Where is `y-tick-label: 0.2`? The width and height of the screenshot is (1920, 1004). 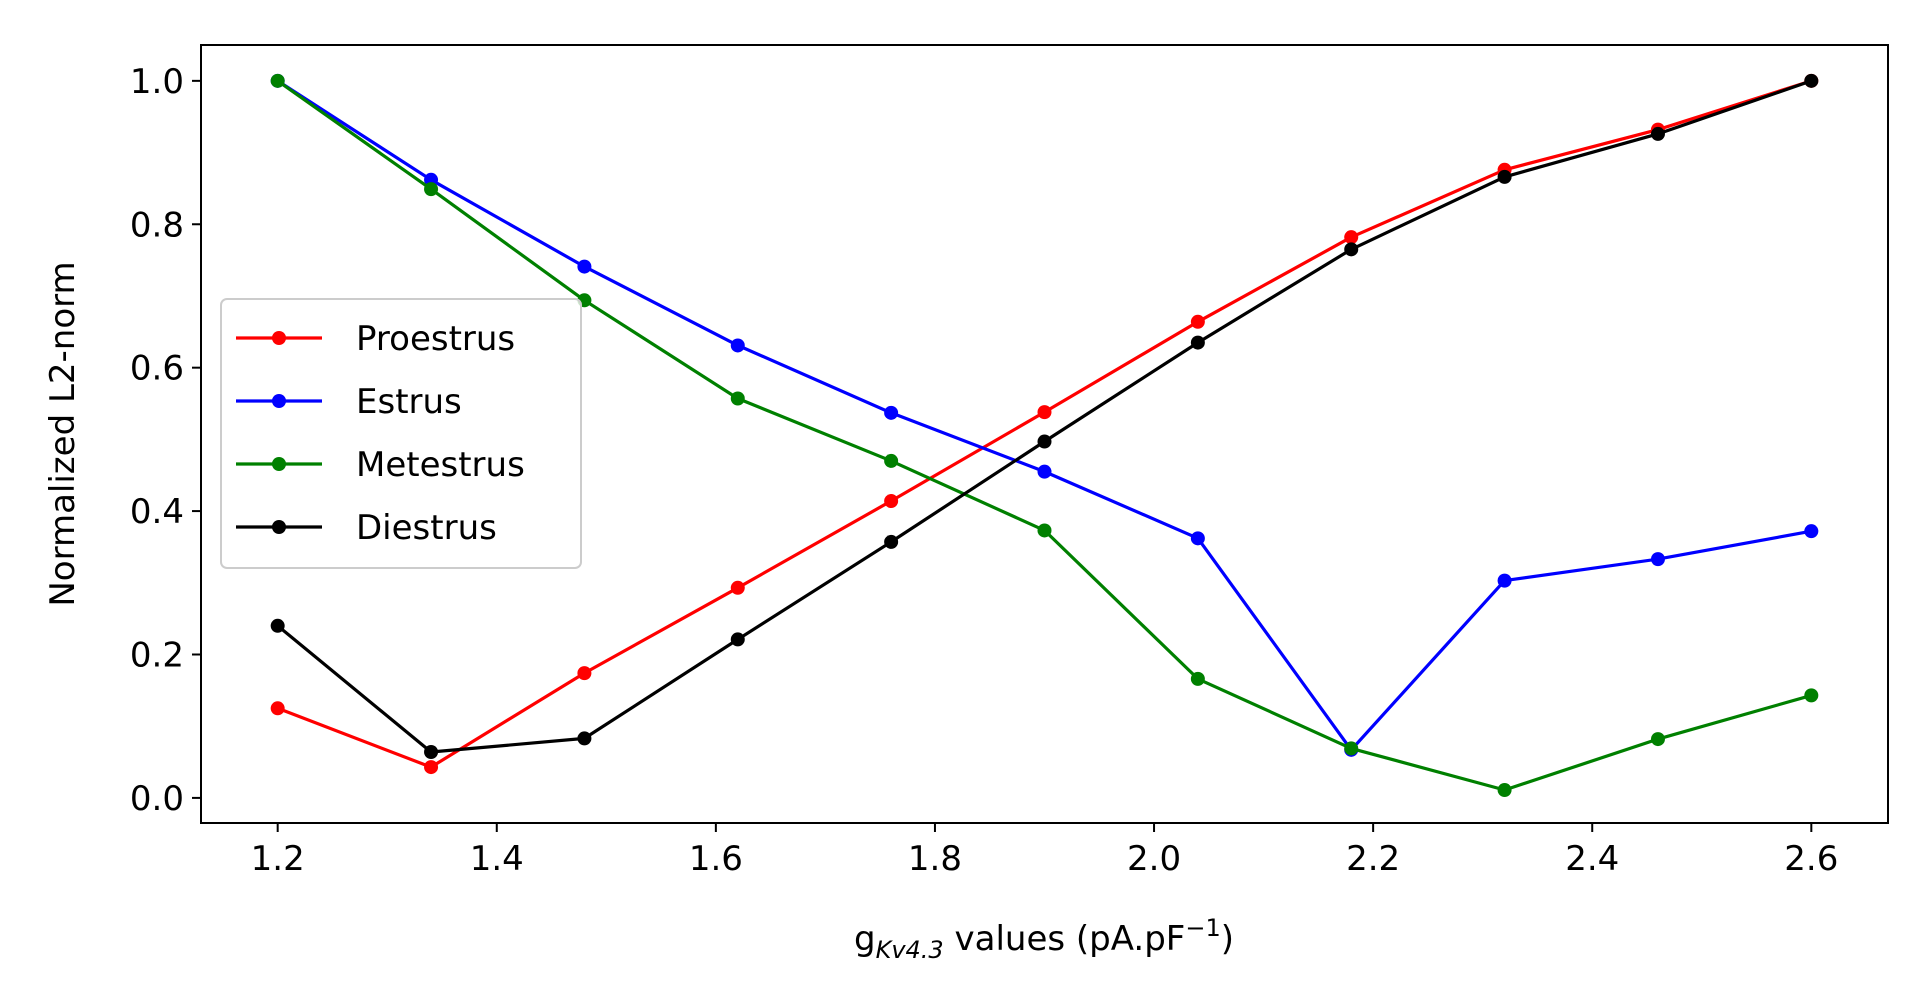 y-tick-label: 0.2 is located at coordinates (157, 655).